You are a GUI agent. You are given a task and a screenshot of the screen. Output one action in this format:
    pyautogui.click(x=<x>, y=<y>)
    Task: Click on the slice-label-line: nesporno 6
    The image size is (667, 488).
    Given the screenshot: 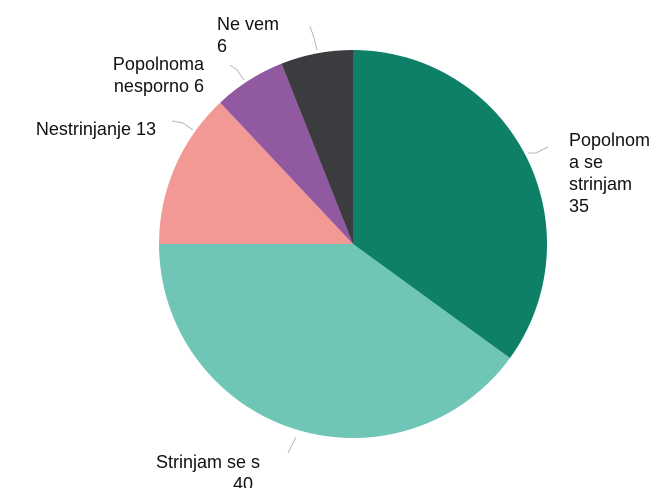 What is the action you would take?
    pyautogui.click(x=159, y=86)
    